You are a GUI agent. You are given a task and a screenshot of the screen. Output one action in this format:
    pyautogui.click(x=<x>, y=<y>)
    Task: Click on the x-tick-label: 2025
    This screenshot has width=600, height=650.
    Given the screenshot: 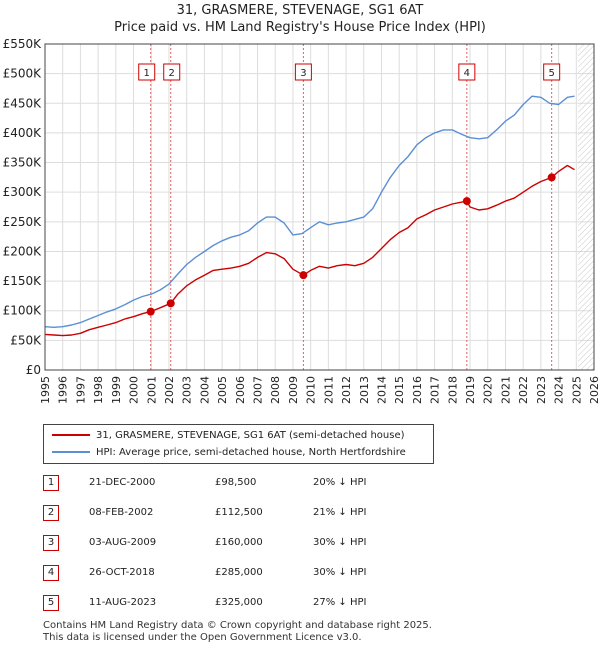 What is the action you would take?
    pyautogui.click(x=576, y=390)
    